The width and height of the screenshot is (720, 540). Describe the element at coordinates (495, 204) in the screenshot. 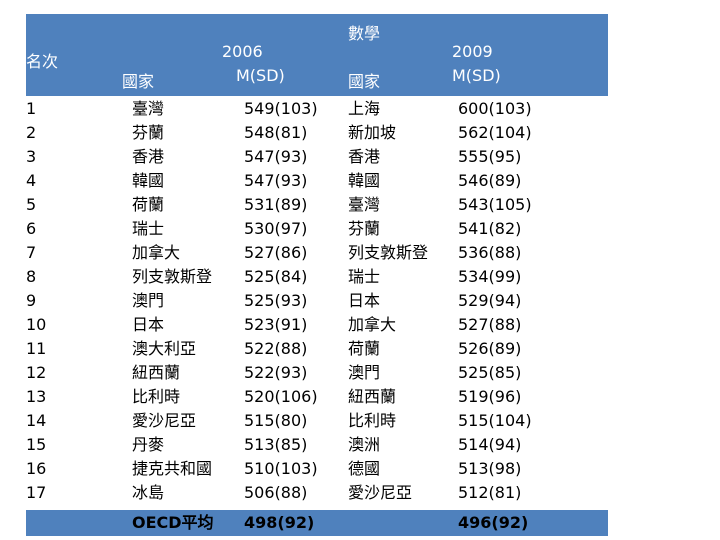

I see `score-2009-cell: 543(105)` at that location.